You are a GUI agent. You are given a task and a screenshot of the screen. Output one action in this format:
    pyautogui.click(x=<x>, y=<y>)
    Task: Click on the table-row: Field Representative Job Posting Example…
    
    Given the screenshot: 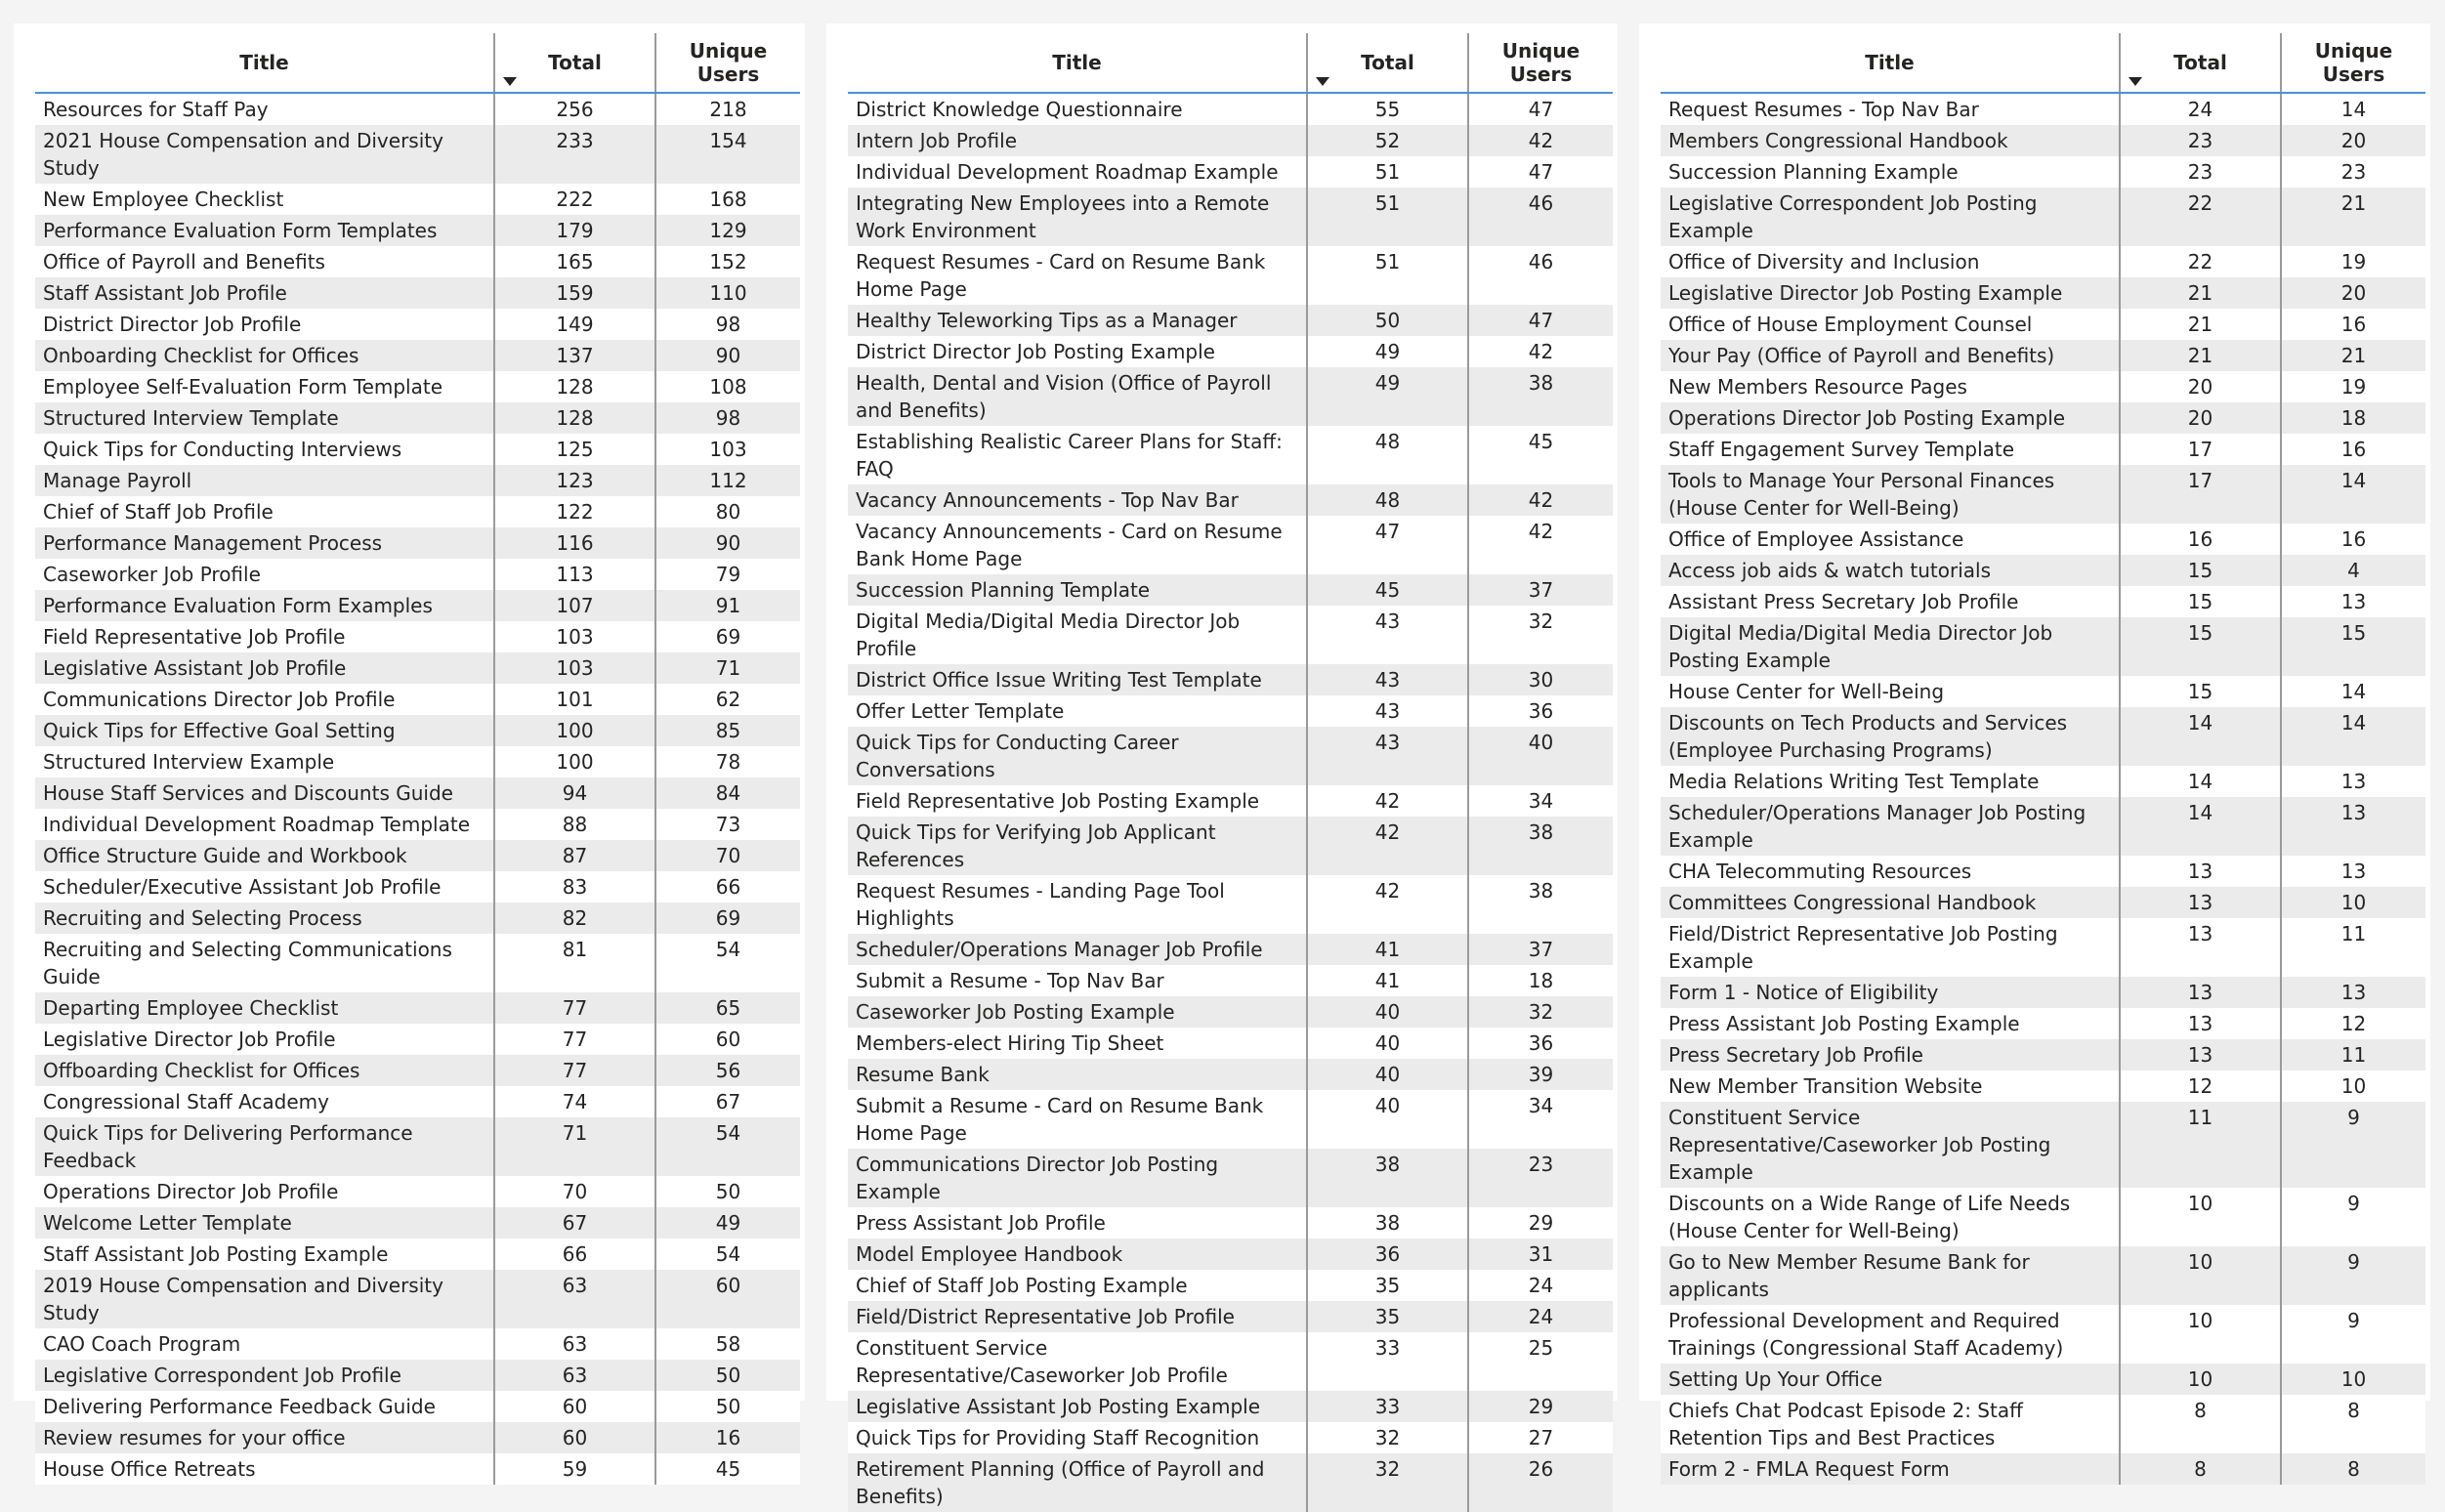 What is the action you would take?
    pyautogui.click(x=1230, y=801)
    